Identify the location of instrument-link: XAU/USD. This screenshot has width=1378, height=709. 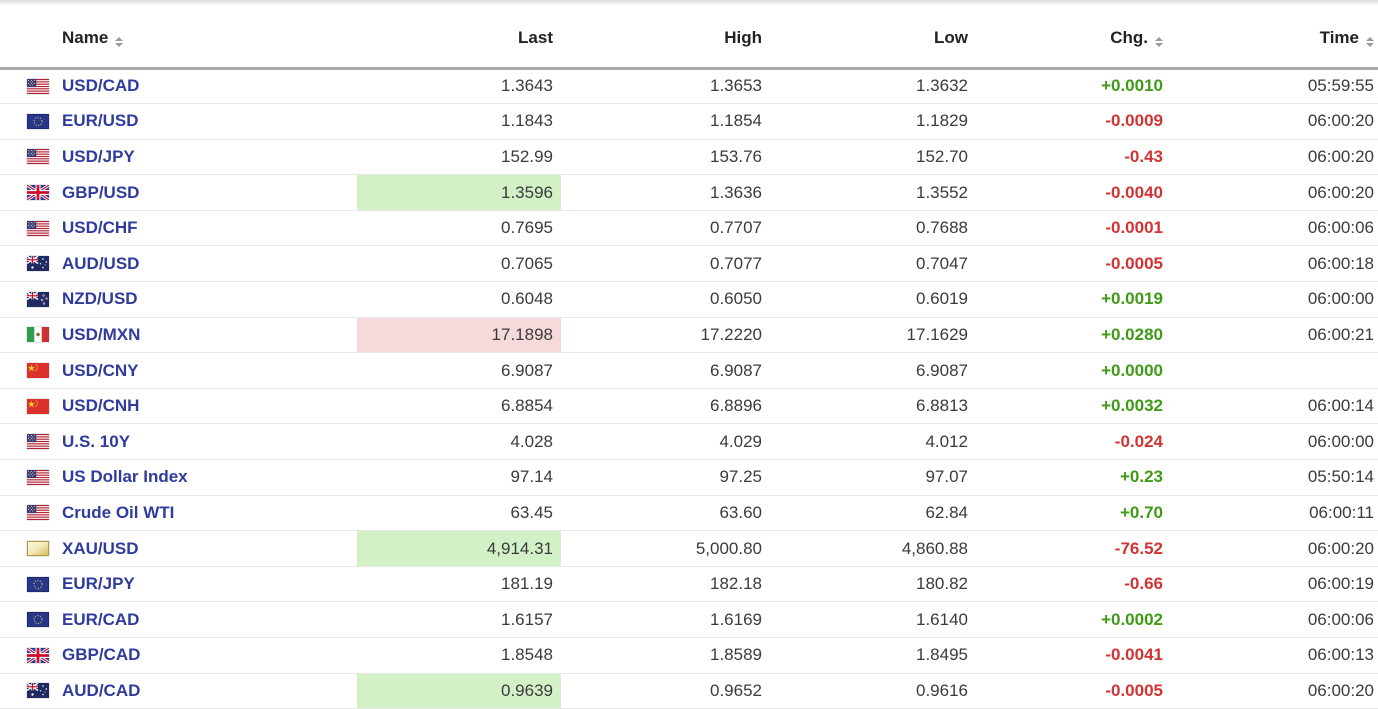
(100, 548).